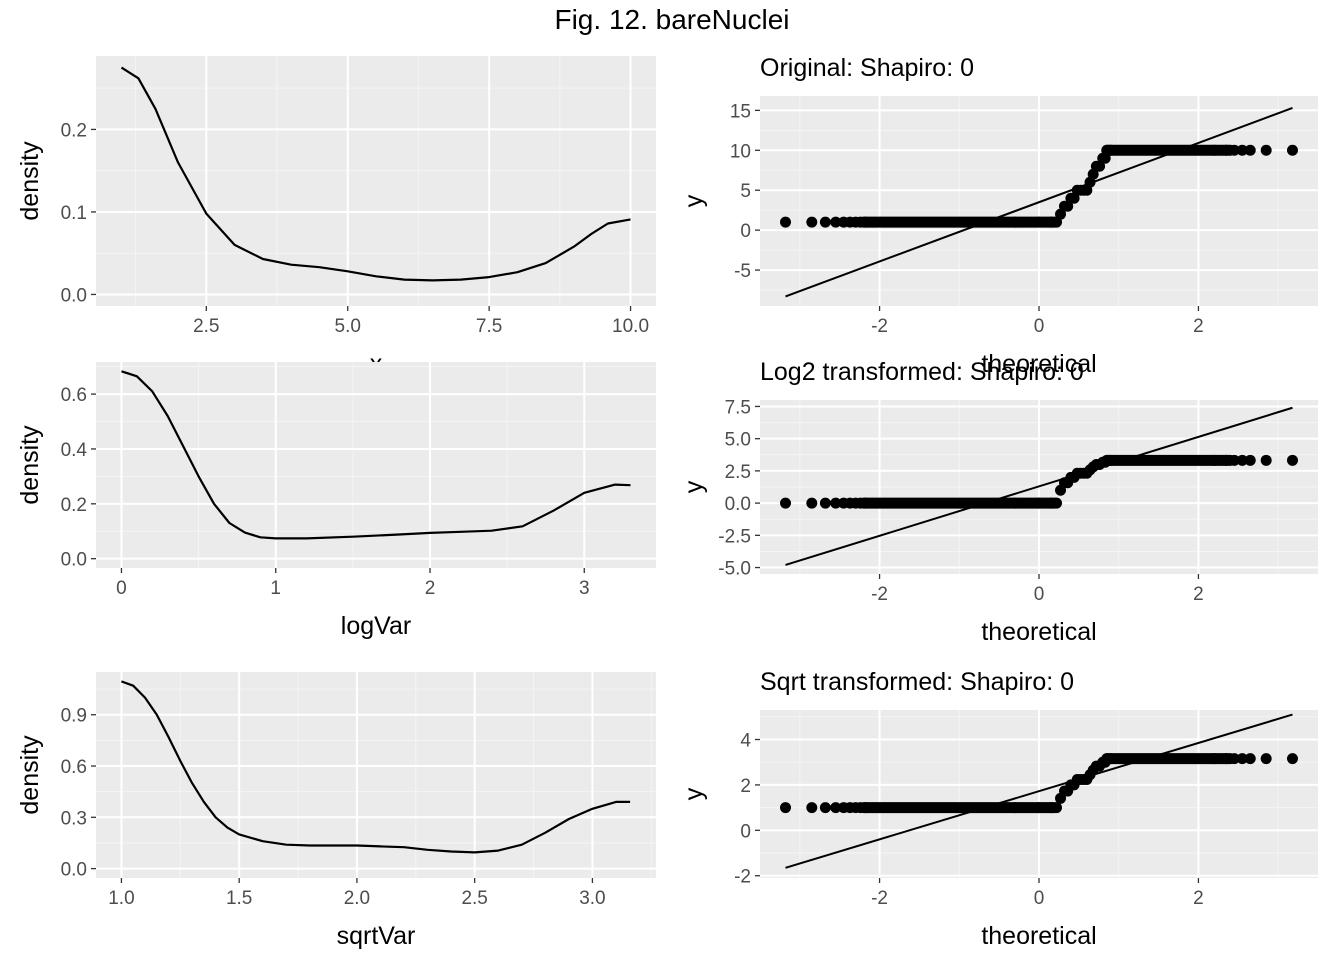 This screenshot has width=1344, height=960. I want to click on y-tick-label: 2.5, so click(738, 472).